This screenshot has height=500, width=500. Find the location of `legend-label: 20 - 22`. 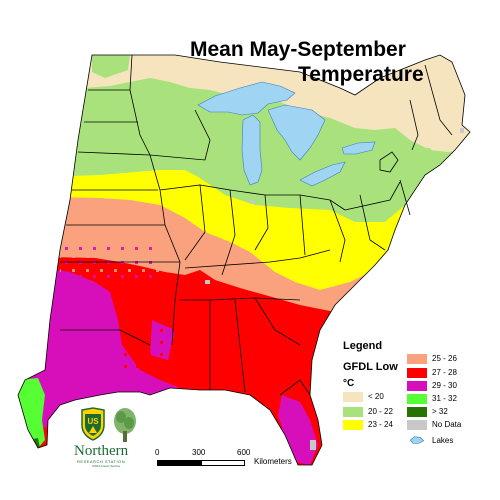

legend-label: 20 - 22 is located at coordinates (380, 411).